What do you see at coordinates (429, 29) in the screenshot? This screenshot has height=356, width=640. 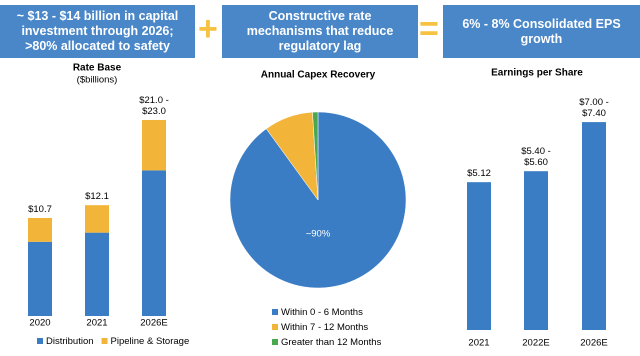 I see `operator: =` at bounding box center [429, 29].